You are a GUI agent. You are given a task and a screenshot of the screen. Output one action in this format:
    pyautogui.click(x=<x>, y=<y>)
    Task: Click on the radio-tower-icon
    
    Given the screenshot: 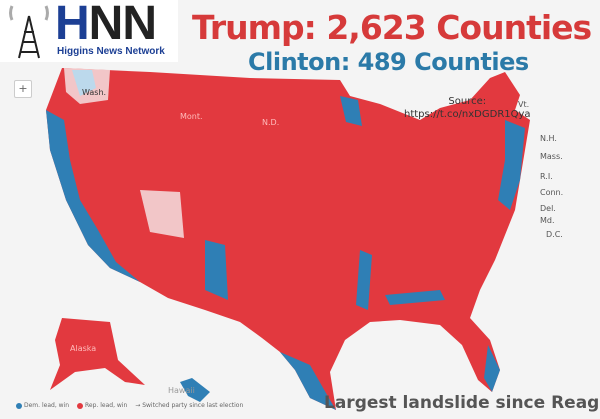 What is the action you would take?
    pyautogui.click(x=29, y=32)
    